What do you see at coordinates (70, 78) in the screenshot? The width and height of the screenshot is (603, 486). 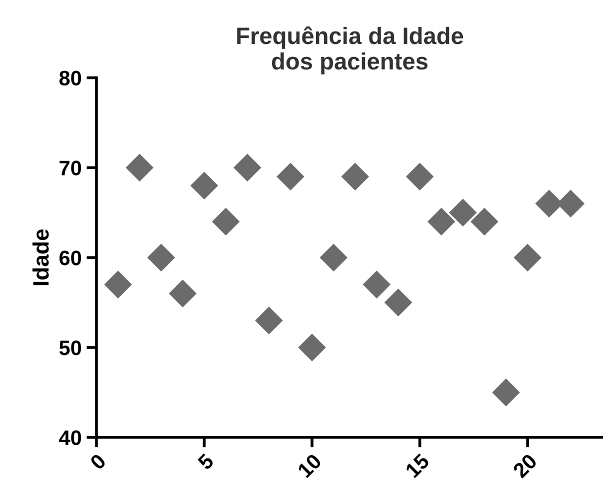 I see `y-tick-label: 80` at bounding box center [70, 78].